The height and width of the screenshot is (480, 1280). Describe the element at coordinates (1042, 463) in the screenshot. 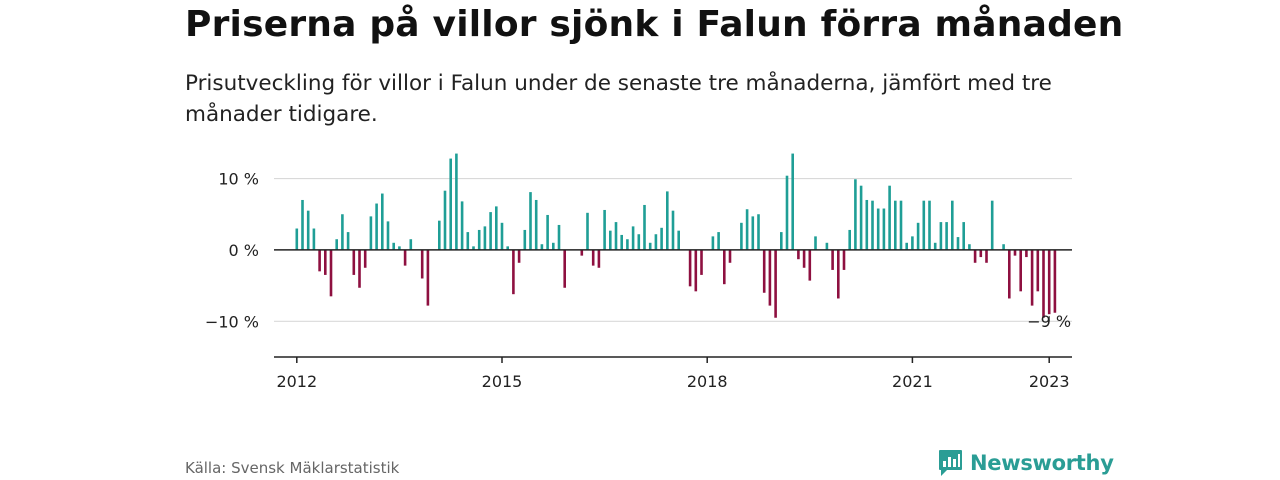

I see `brand-name: Newsworthy` at that location.